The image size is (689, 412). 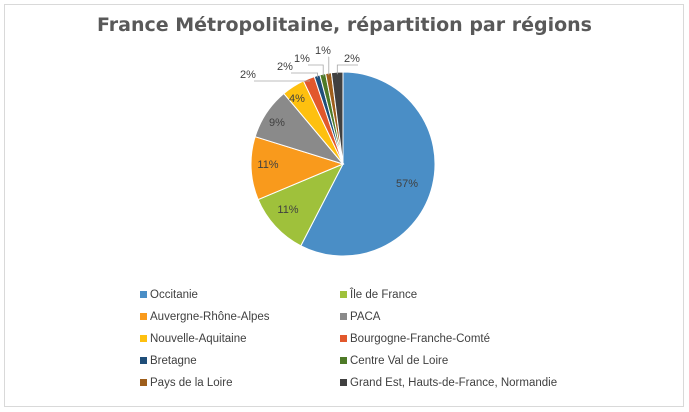 I want to click on data-label-10: 2%, so click(x=352, y=59).